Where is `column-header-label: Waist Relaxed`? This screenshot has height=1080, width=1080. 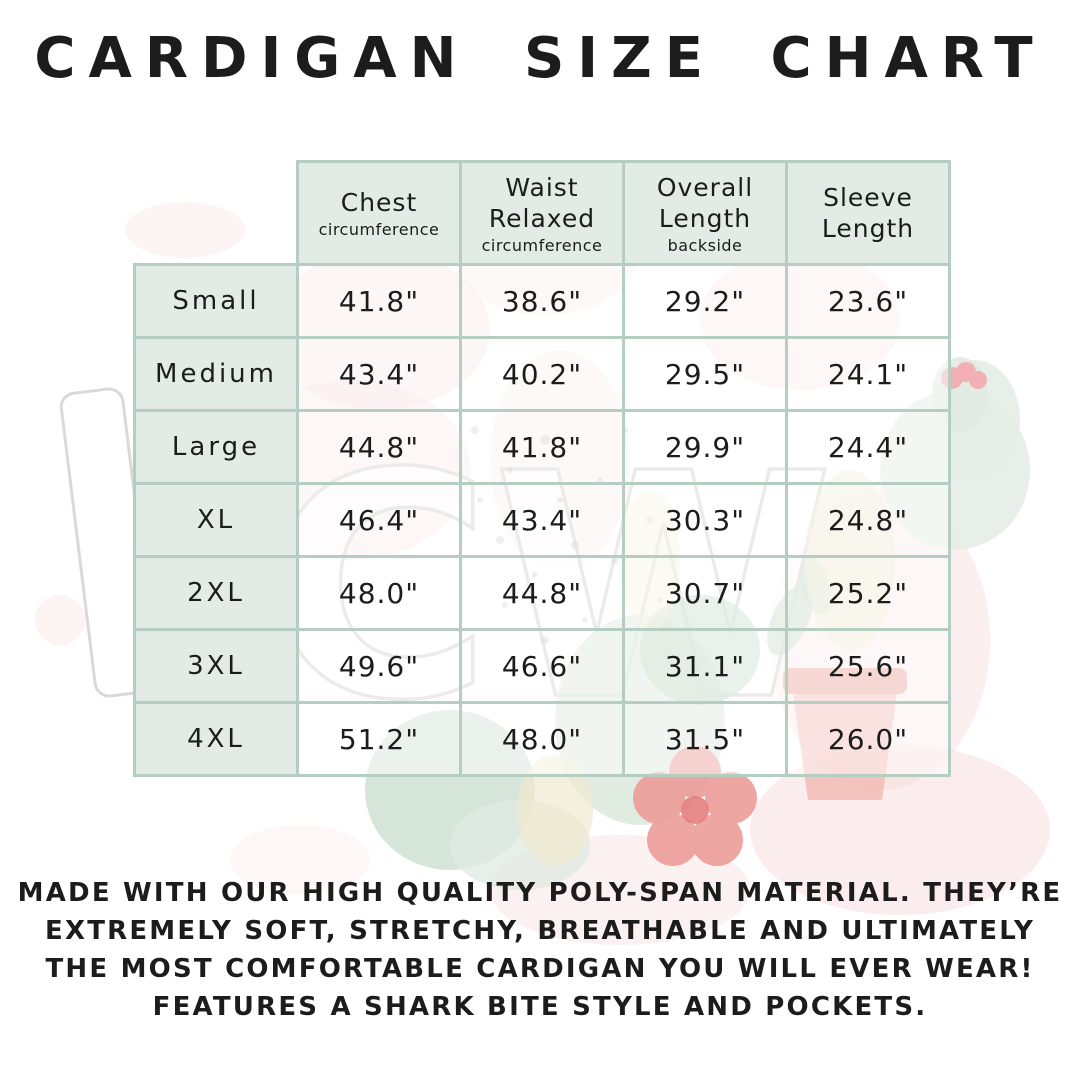 column-header-label: Waist Relaxed is located at coordinates (542, 202).